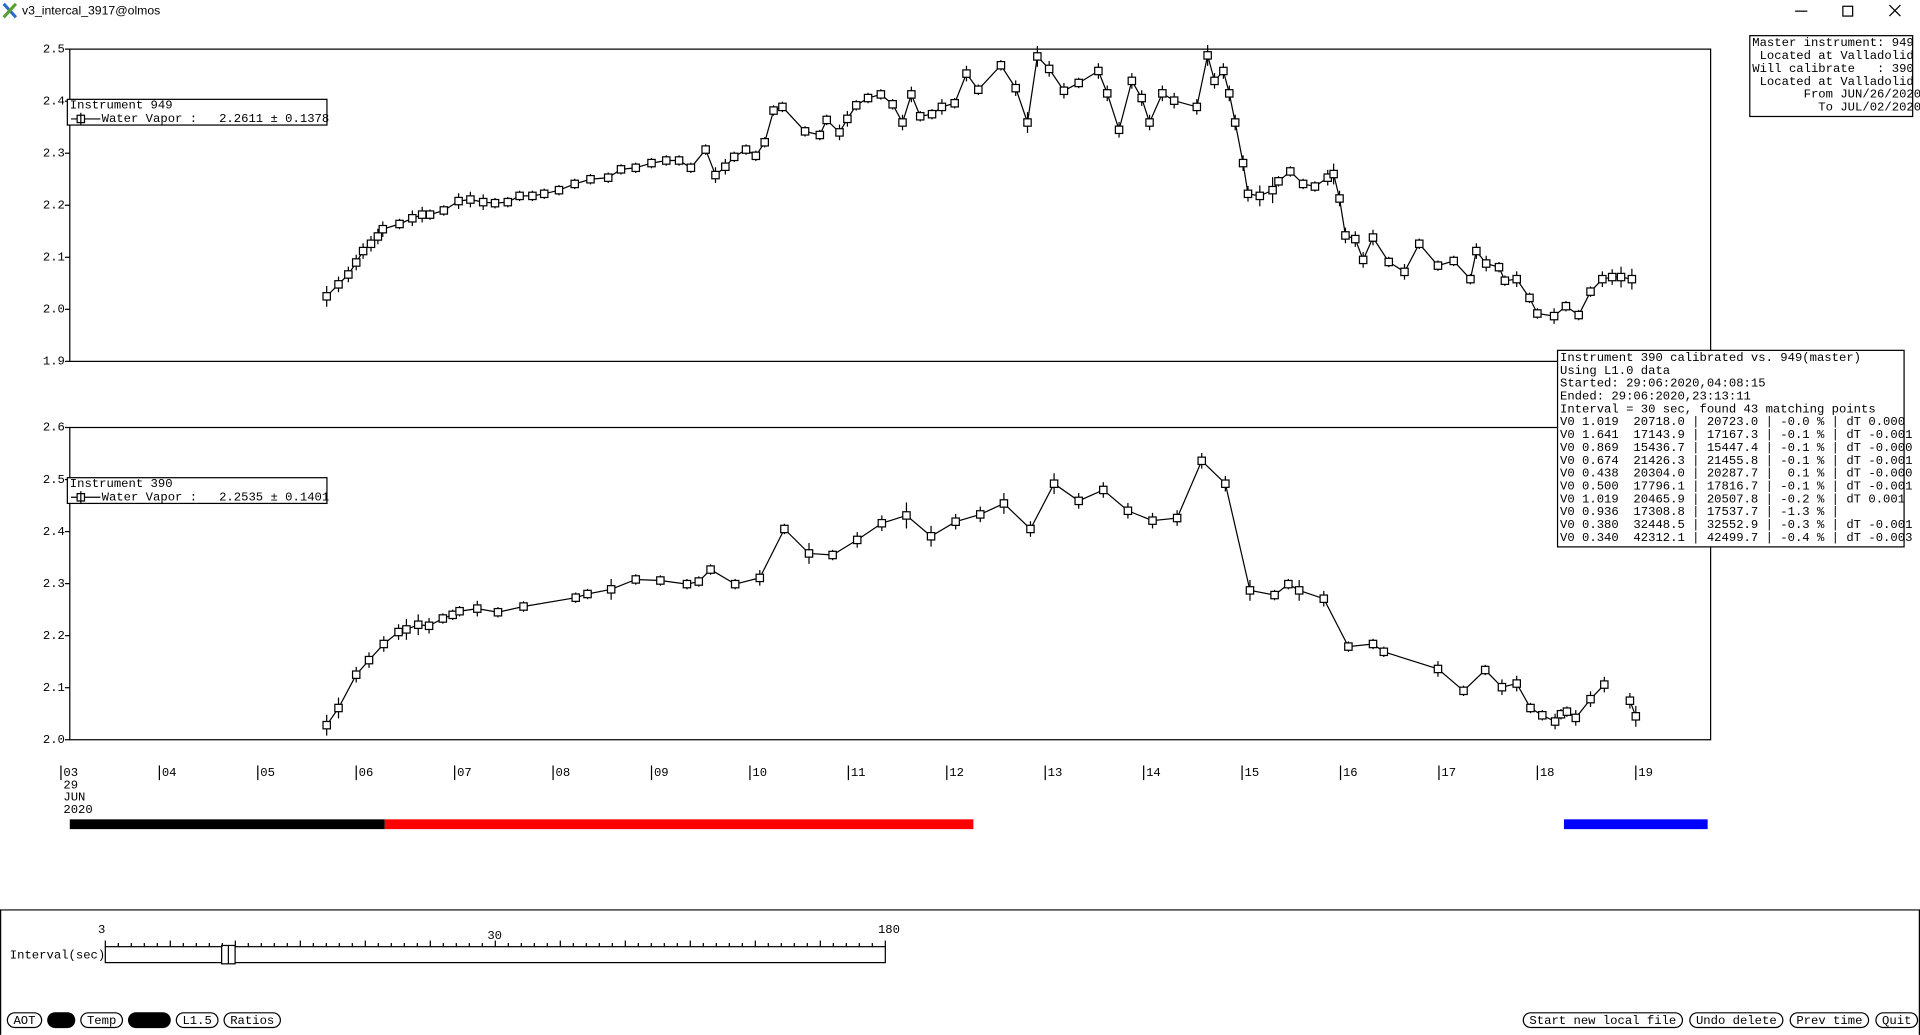  I want to click on x-tick-label: 10, so click(759, 773).